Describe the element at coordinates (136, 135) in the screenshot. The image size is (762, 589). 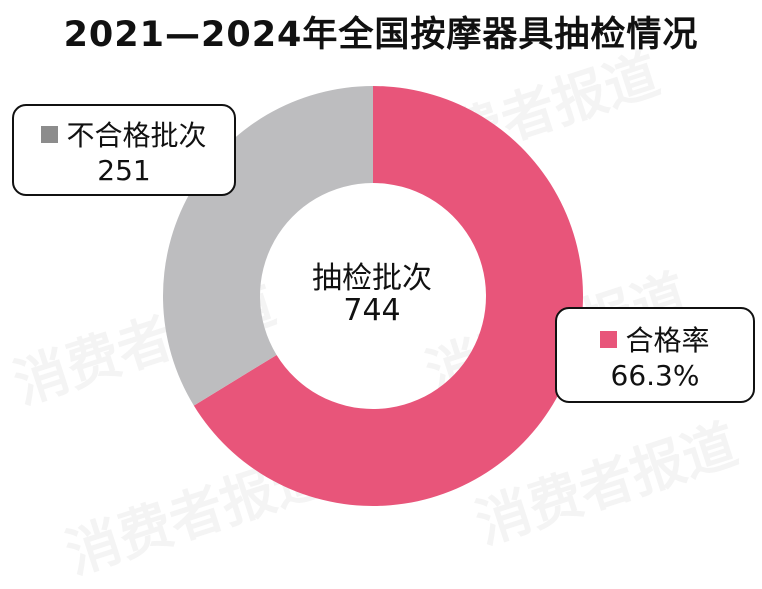
I see `callout-fail-name: 不合格批次` at that location.